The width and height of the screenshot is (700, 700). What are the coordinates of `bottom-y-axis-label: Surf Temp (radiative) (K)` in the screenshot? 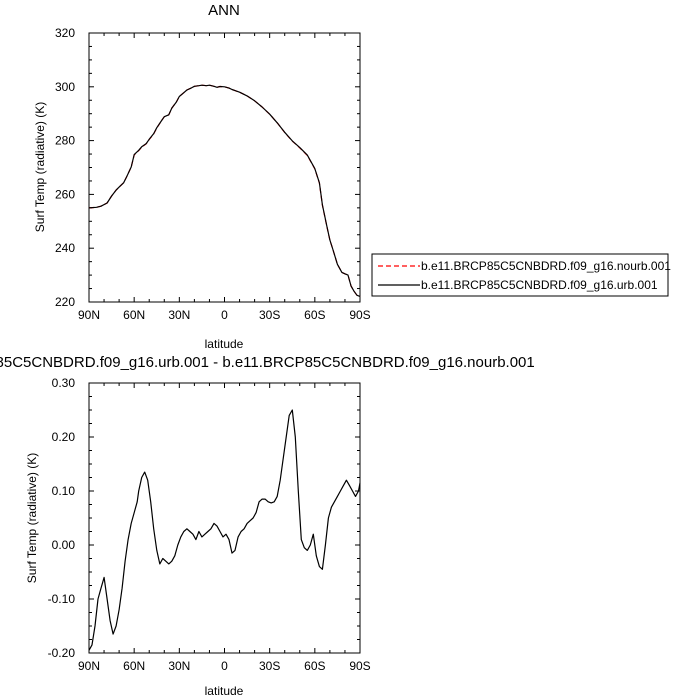 It's located at (32, 518).